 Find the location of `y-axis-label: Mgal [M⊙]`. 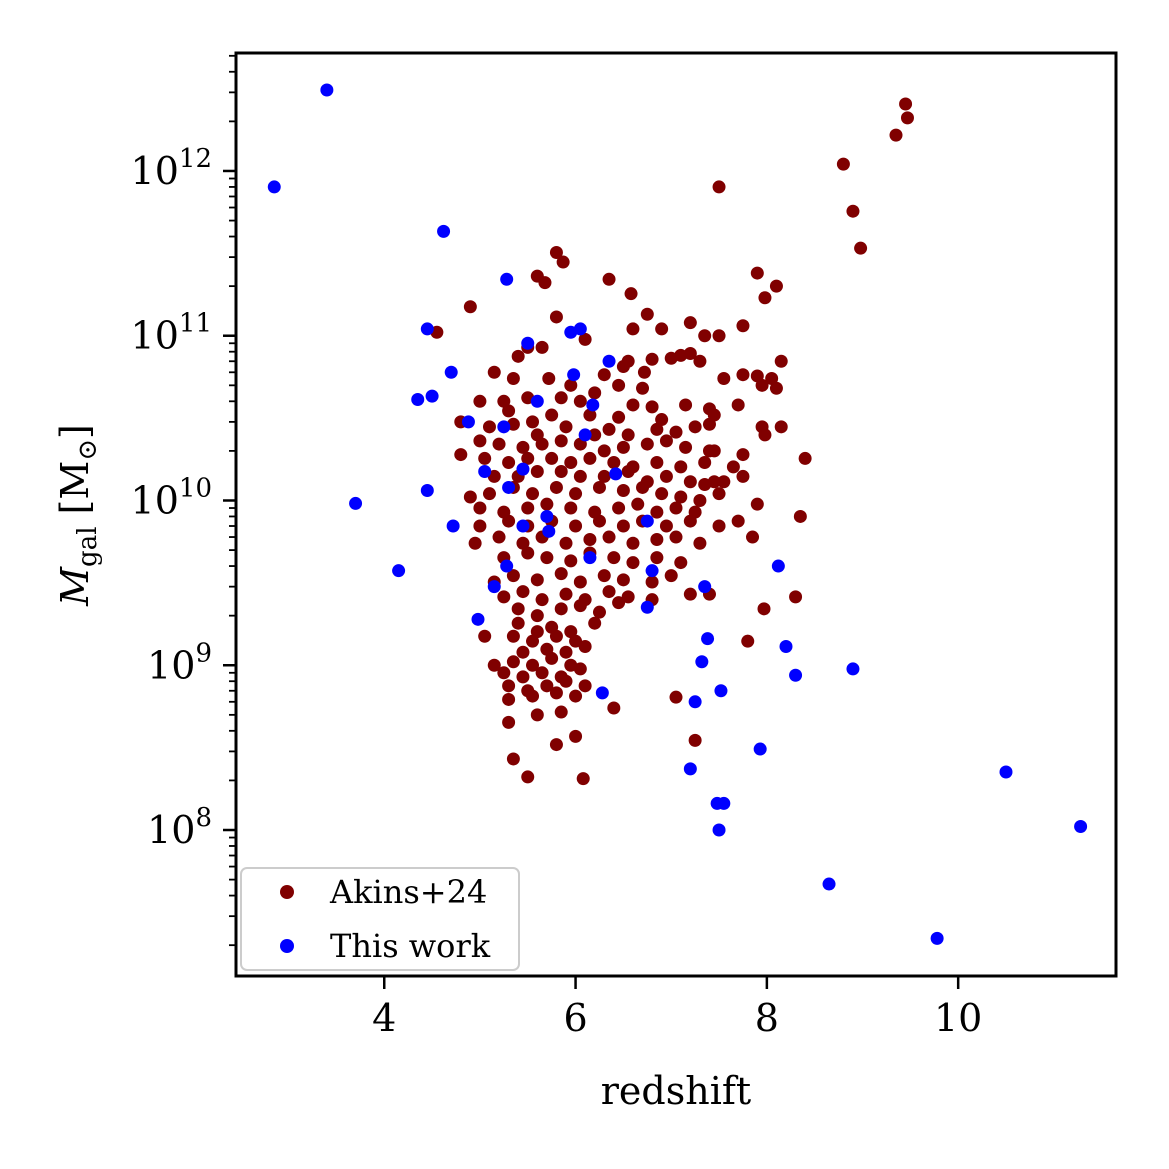

y-axis-label: Mgal [M⊙] is located at coordinates (78, 515).